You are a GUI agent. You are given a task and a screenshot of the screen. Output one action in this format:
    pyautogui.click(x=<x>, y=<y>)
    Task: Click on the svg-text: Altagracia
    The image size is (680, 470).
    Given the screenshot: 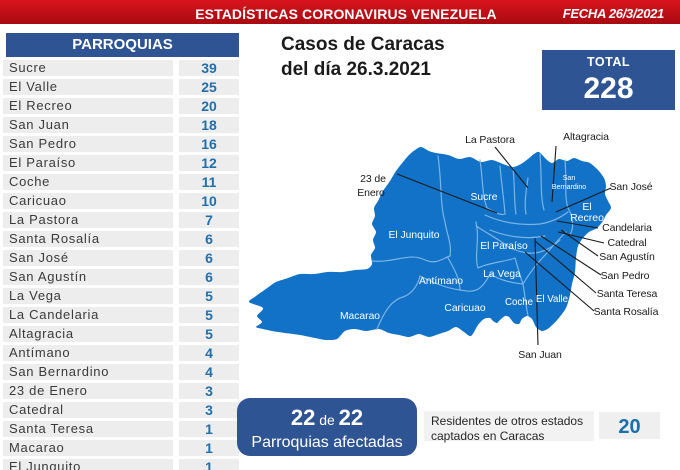 What is the action you would take?
    pyautogui.click(x=586, y=137)
    